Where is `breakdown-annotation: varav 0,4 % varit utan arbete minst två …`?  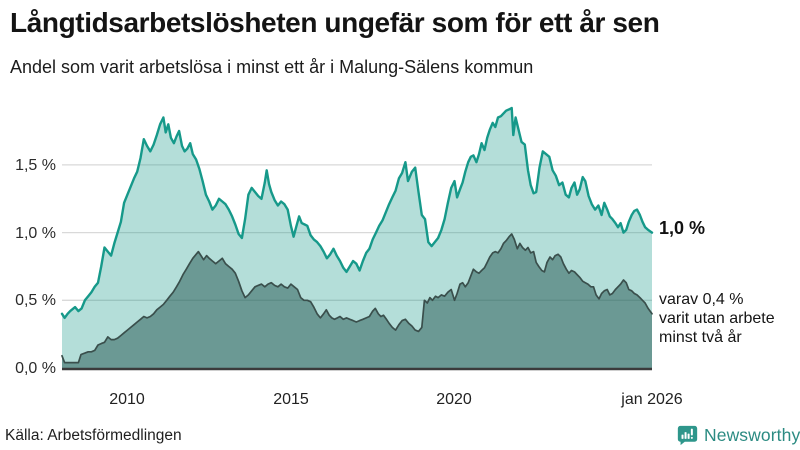
breakdown-annotation: varav 0,4 % varit utan arbete minst två … is located at coordinates (717, 318).